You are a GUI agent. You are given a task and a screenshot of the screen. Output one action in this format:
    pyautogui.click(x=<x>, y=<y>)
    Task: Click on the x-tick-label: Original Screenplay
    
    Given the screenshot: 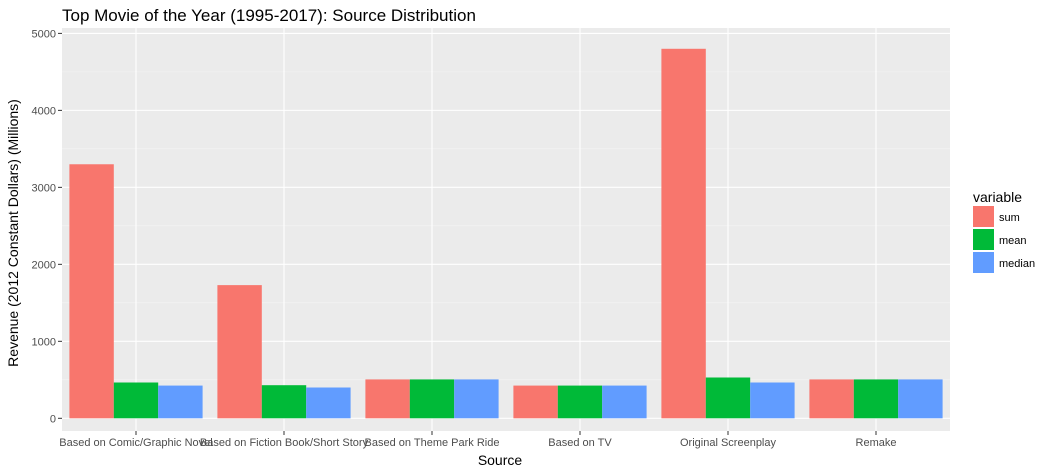 What is the action you would take?
    pyautogui.click(x=728, y=443)
    